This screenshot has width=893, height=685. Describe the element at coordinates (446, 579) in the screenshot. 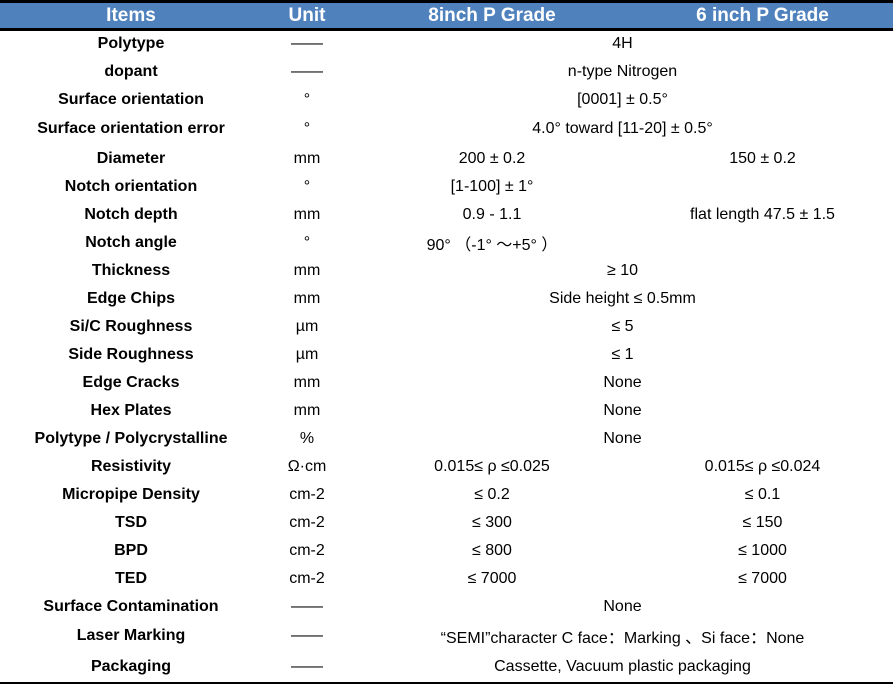

I see `table-row: TED cm-2 ≤ 7000 ≤ 7000` at that location.